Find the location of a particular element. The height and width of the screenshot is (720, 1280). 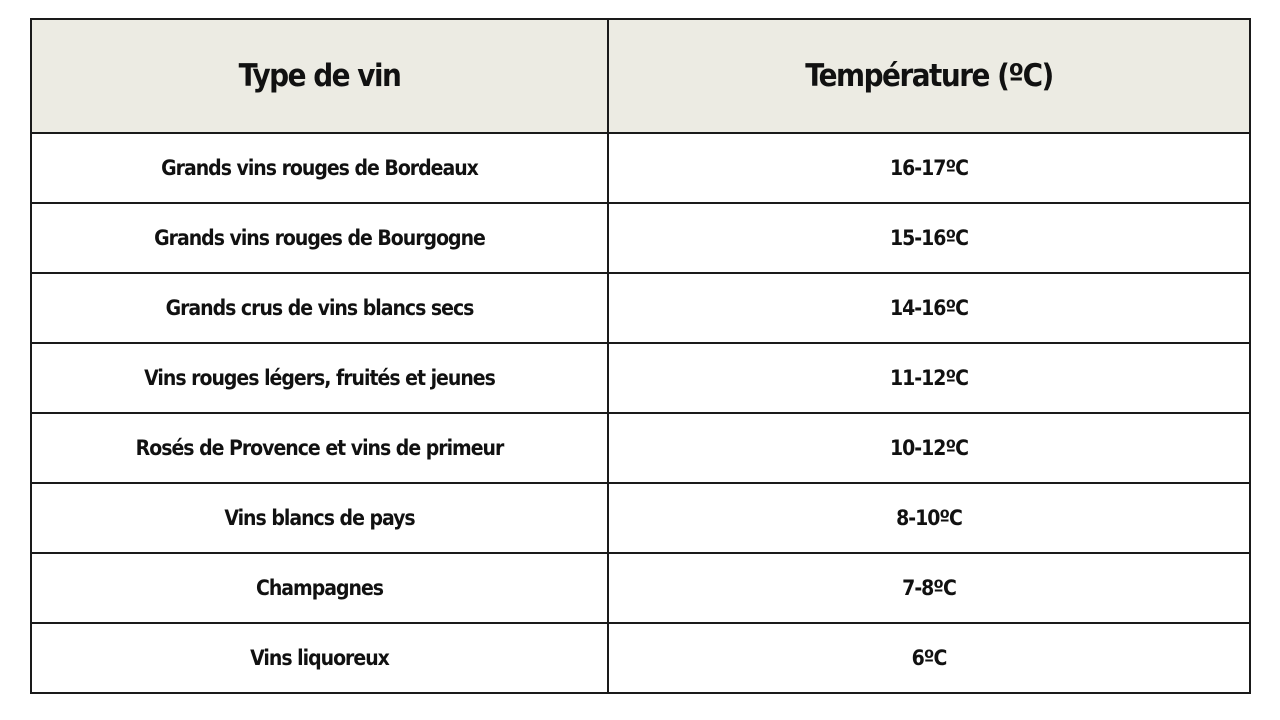

wine-type-cell: Vins liquoreux is located at coordinates (319, 658).